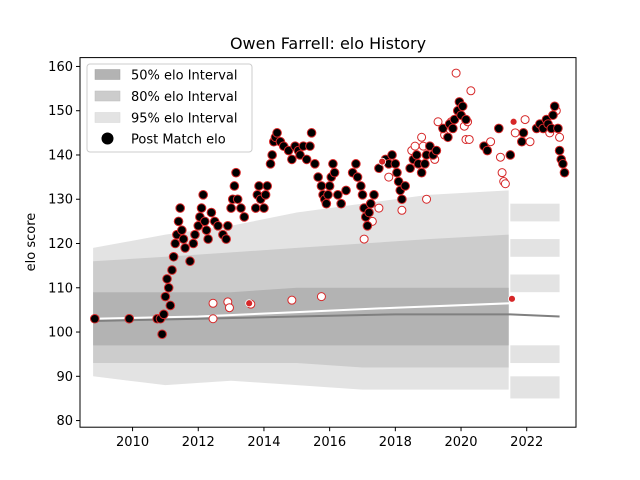 The width and height of the screenshot is (640, 480). Describe the element at coordinates (184, 76) in the screenshot. I see `legend-label-50: 50% elo Interval` at that location.